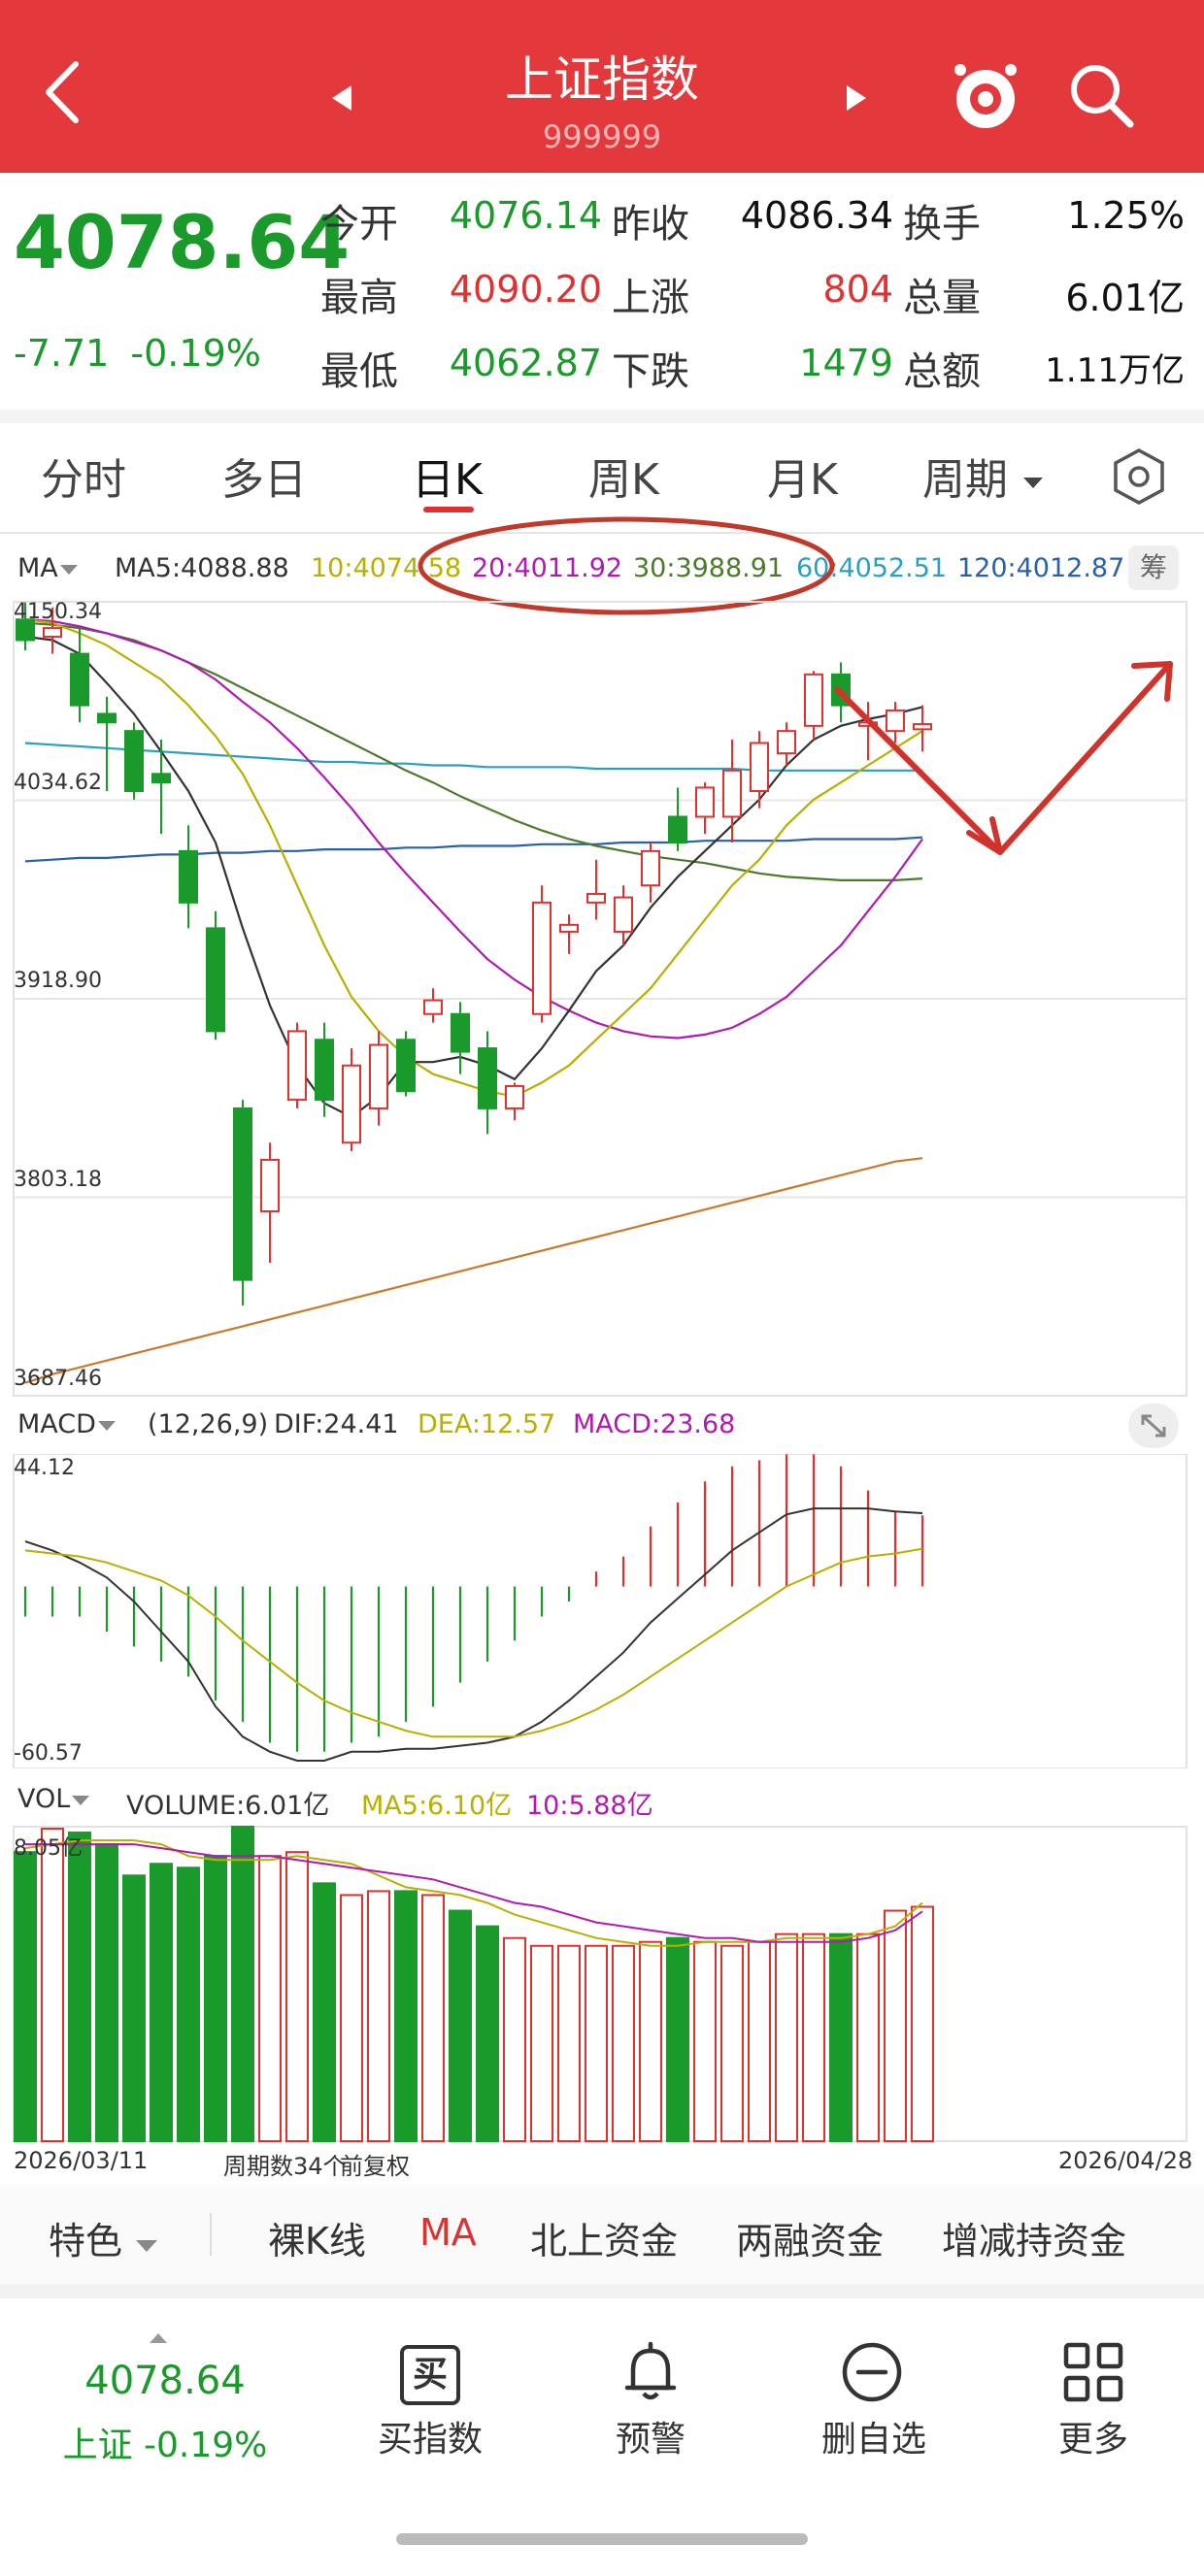  What do you see at coordinates (165, 2381) in the screenshot?
I see `bottom-price: 4078.64` at bounding box center [165, 2381].